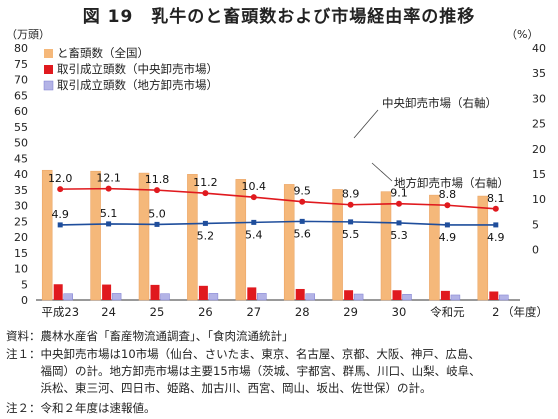  What do you see at coordinates (399, 312) in the screenshot?
I see `x-tick-label: 30` at bounding box center [399, 312].